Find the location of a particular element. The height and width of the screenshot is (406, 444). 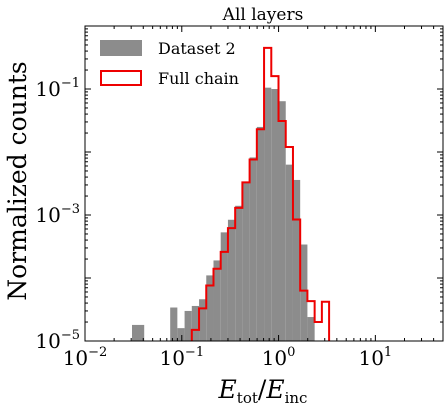

x-label-num-var: E is located at coordinates (227, 389).